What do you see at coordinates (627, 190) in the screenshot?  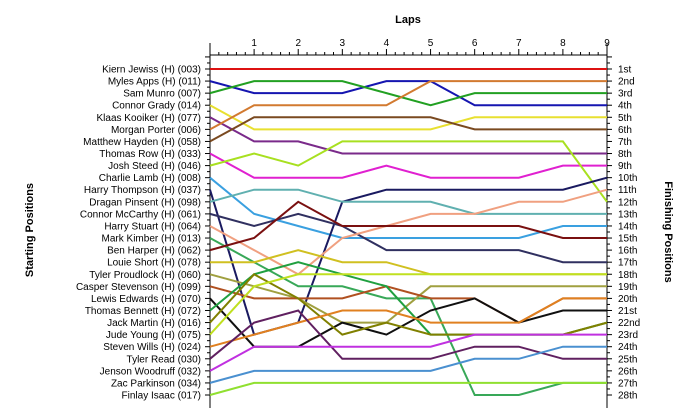 I see `finish-position-label: 11th` at bounding box center [627, 190].